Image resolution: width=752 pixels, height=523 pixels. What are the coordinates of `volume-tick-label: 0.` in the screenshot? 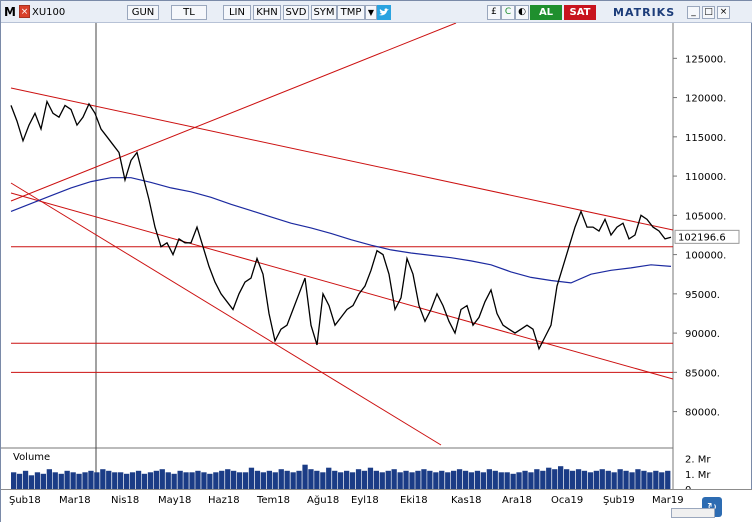 It's located at (690, 488).